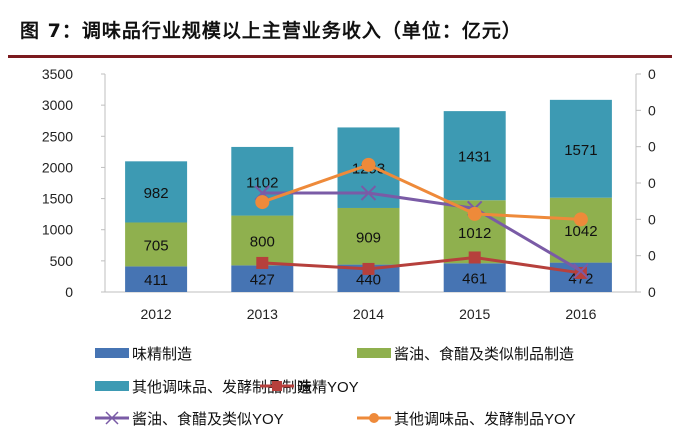  Describe the element at coordinates (262, 314) in the screenshot. I see `x-tick-label: 2013` at that location.